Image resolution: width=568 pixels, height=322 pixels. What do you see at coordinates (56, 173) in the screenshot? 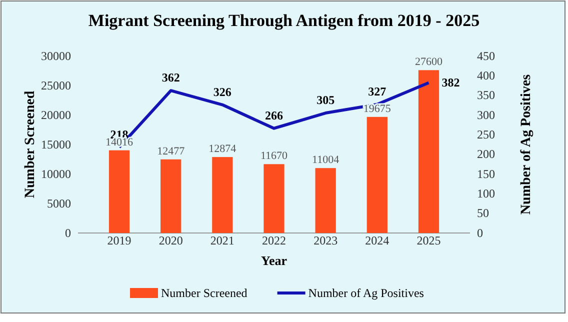
I see `y-tick-label: 10000` at bounding box center [56, 173].